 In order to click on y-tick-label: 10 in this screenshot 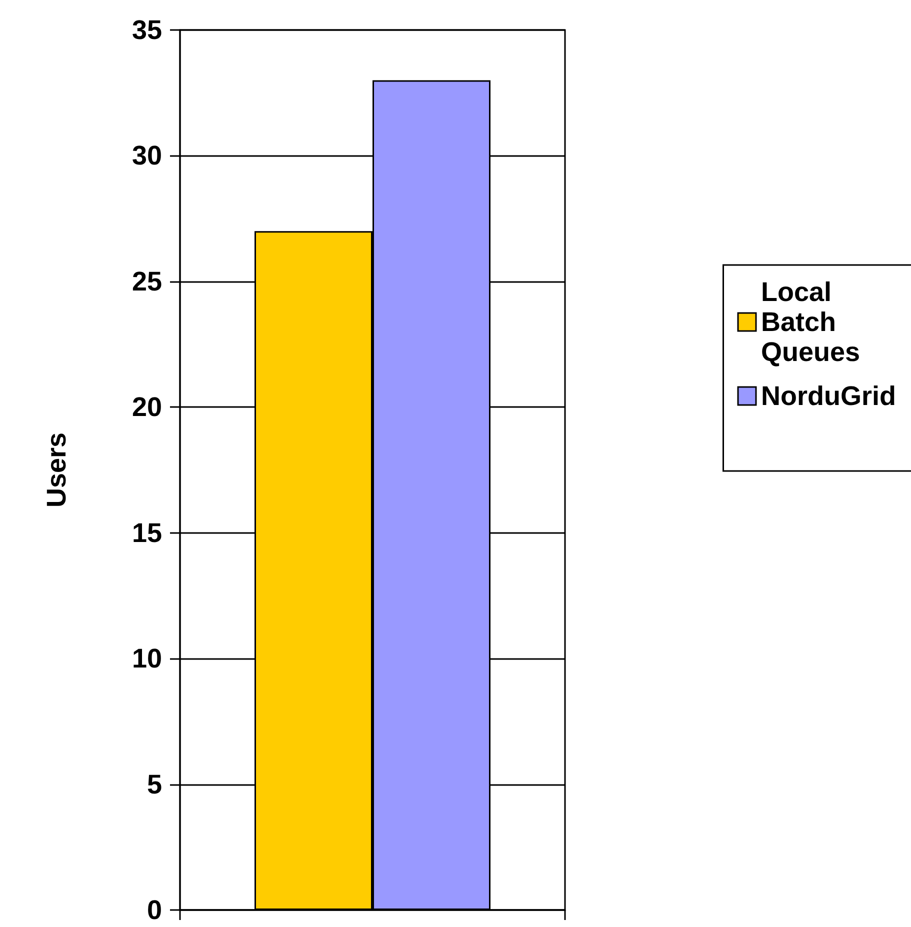, I will do `click(147, 659)`.